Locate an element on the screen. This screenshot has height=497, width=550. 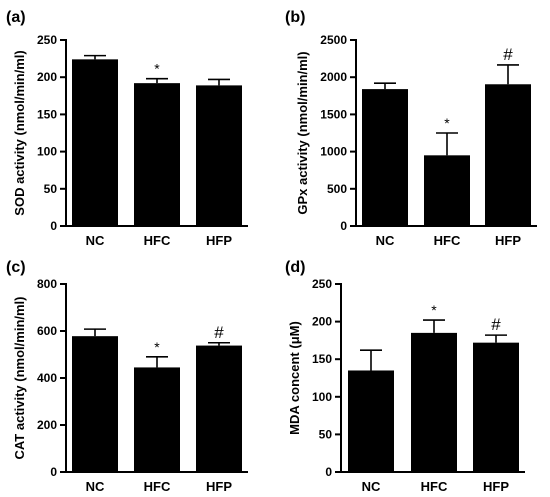
y-axis-title: CAT activity (nmol/min/ml) is located at coordinates (19, 378).